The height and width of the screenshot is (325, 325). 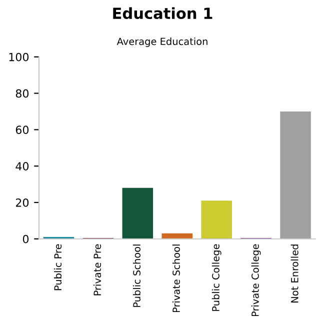 I want to click on x-tick-label: Public School, so click(x=136, y=275).